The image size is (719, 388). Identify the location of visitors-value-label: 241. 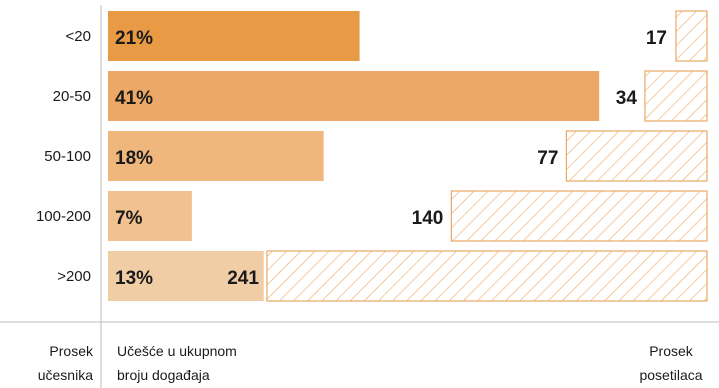
(243, 278).